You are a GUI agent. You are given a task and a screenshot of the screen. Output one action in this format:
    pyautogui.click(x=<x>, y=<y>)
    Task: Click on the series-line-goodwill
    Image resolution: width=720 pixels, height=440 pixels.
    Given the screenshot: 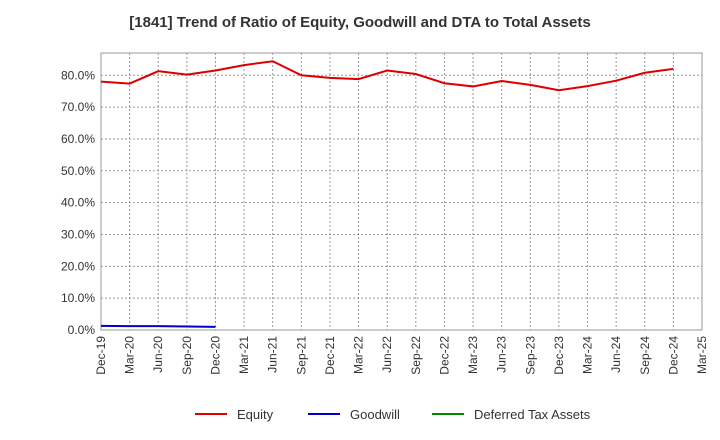 What is the action you would take?
    pyautogui.click(x=158, y=326)
    